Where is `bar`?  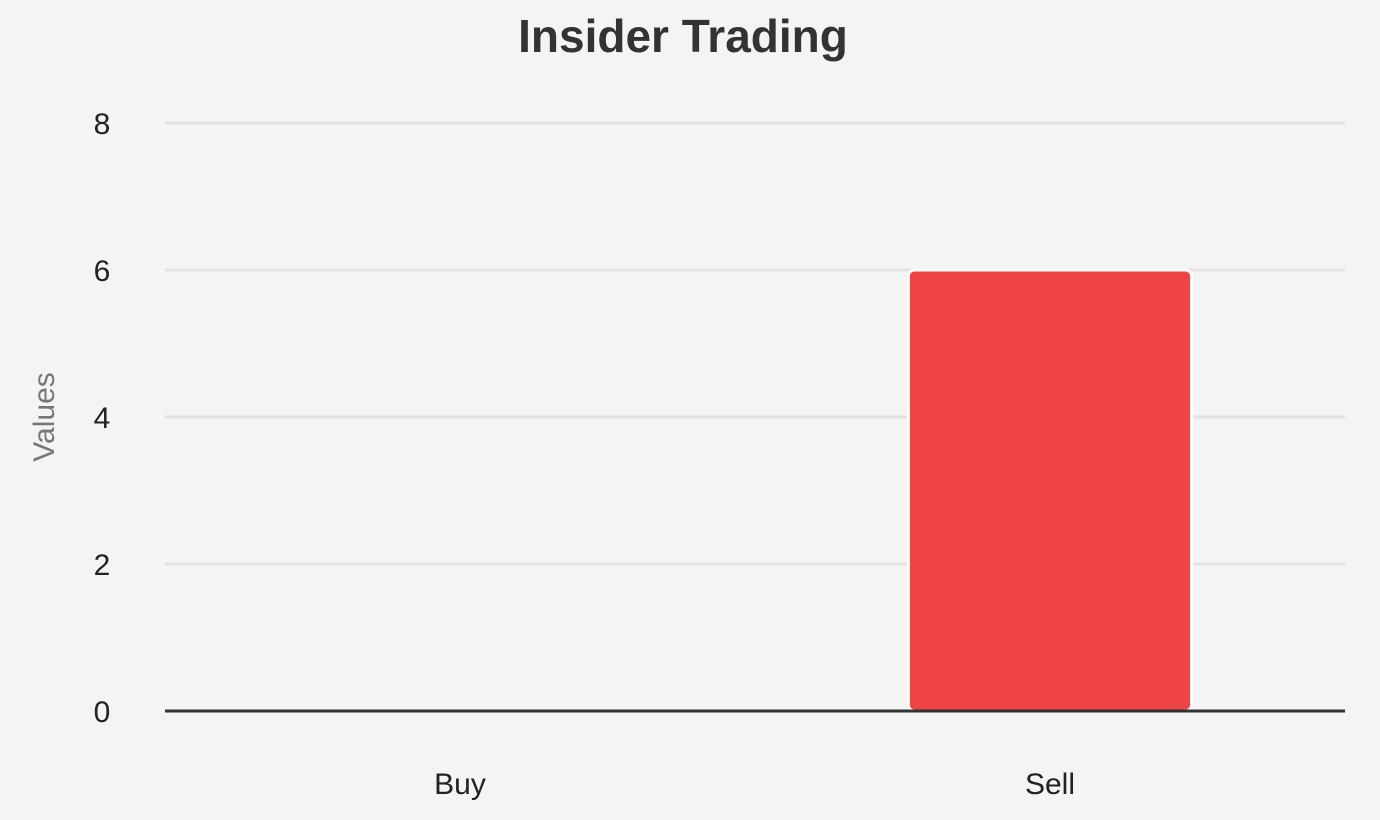 bar is located at coordinates (1050, 490).